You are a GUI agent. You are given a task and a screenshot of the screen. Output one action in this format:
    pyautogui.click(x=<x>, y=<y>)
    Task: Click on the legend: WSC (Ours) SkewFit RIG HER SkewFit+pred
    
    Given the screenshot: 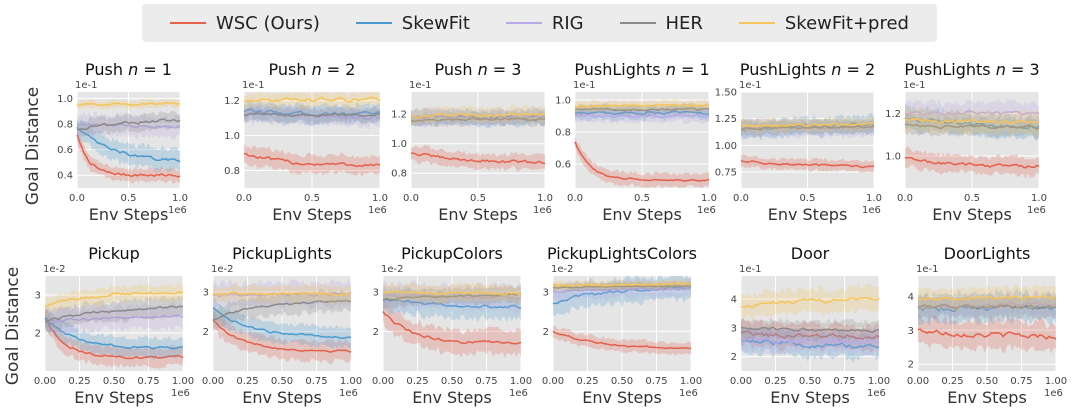 What is the action you would take?
    pyautogui.click(x=539, y=23)
    